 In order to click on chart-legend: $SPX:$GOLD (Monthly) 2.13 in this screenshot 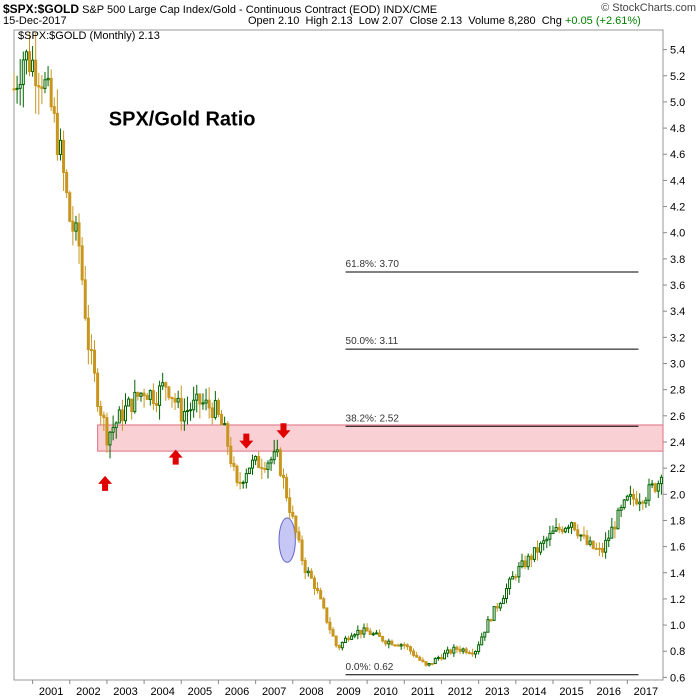, I will do `click(89, 36)`.